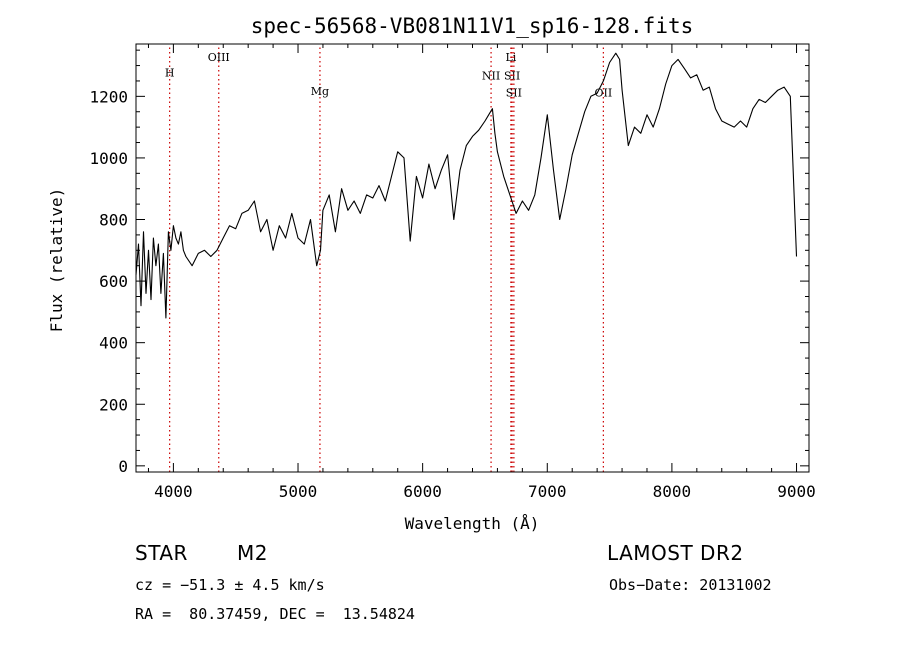  Describe the element at coordinates (796, 491) in the screenshot. I see `x-tick-label-9000: 9000` at that location.